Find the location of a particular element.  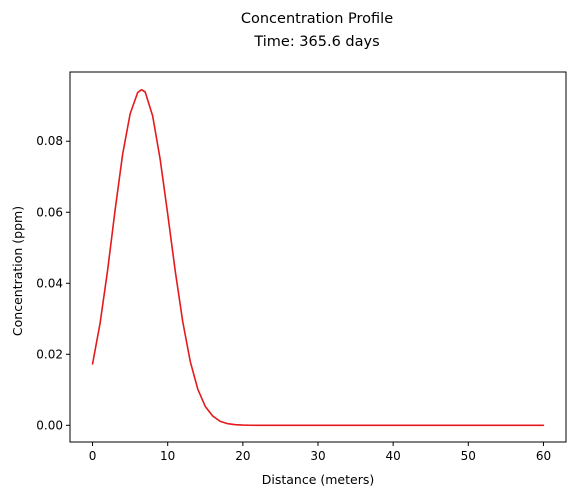

x-tick-label: 20 is located at coordinates (242, 456).